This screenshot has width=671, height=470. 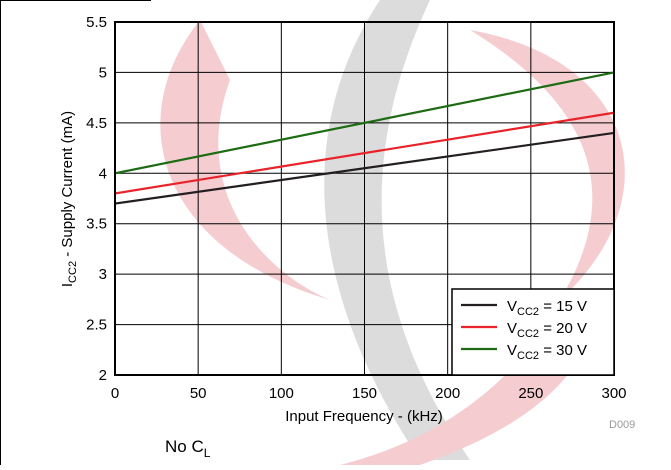 What do you see at coordinates (103, 72) in the screenshot?
I see `y-tick-label: 5` at bounding box center [103, 72].